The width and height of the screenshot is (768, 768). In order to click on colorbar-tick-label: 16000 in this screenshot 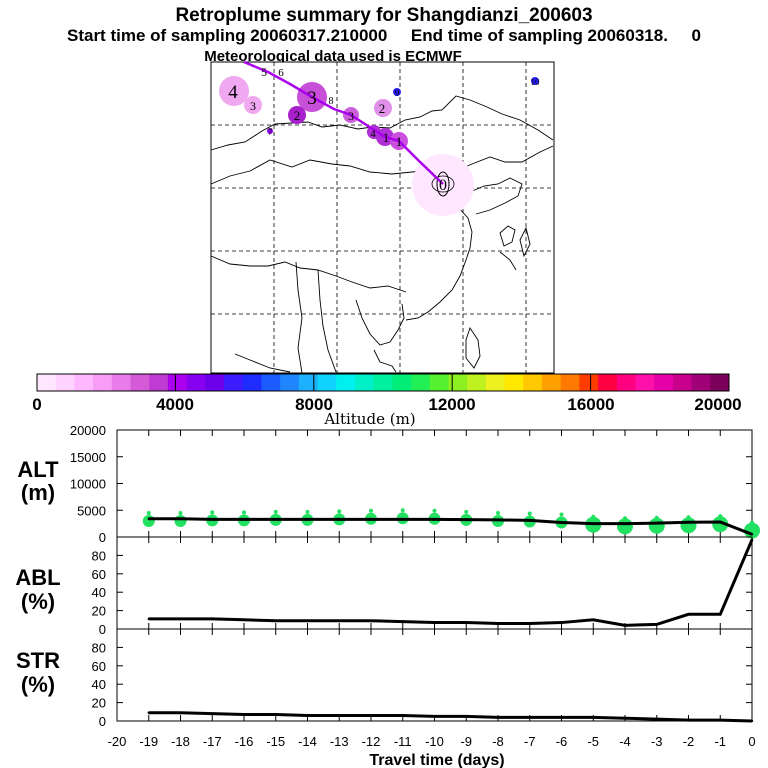, I will do `click(590, 404)`.